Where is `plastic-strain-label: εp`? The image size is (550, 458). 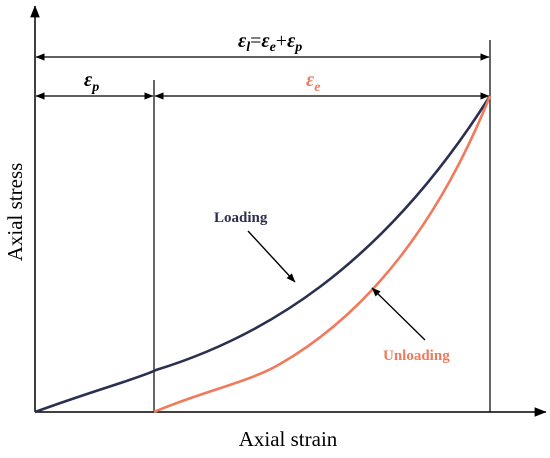 plastic-strain-label: εp is located at coordinates (91, 82).